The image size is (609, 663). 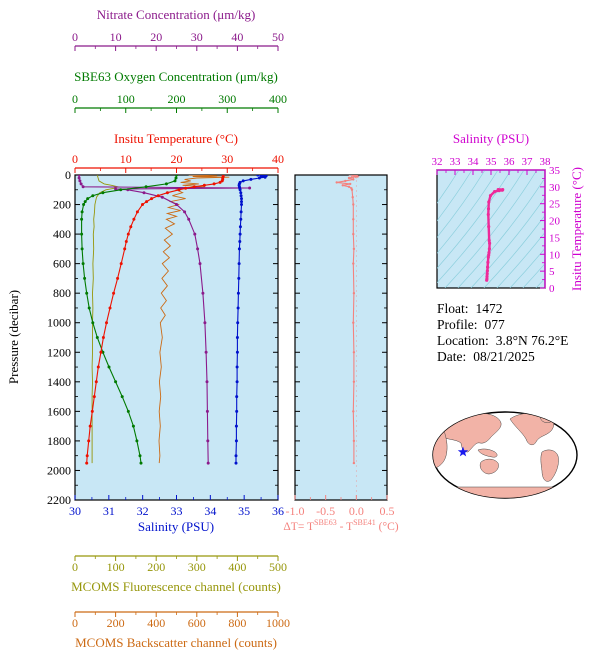 What do you see at coordinates (59, 352) in the screenshot?
I see `pressure-tick-label: 1200` at bounding box center [59, 352].